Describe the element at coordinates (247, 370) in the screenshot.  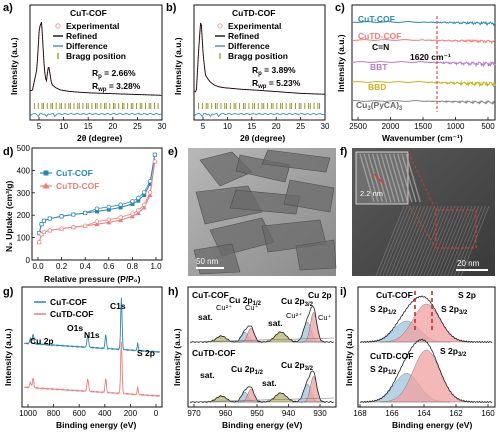
I see `h-label-cu2p12-b: Cu 2p1/2` at that location.